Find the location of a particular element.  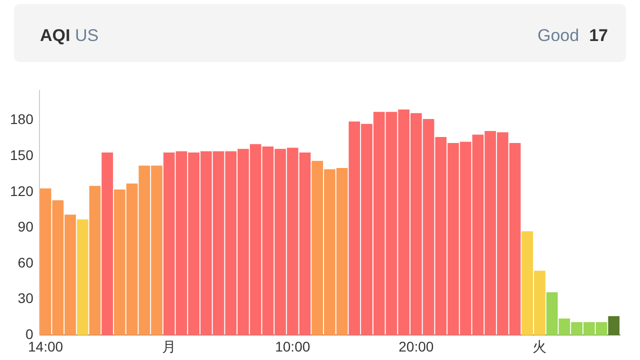

x-tick-label: 月 is located at coordinates (169, 346).